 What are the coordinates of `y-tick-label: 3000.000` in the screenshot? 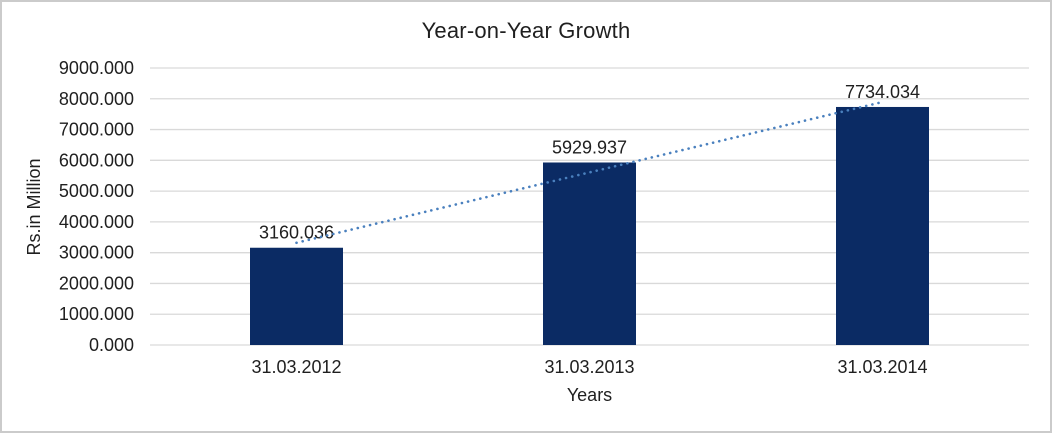 It's located at (96, 253).